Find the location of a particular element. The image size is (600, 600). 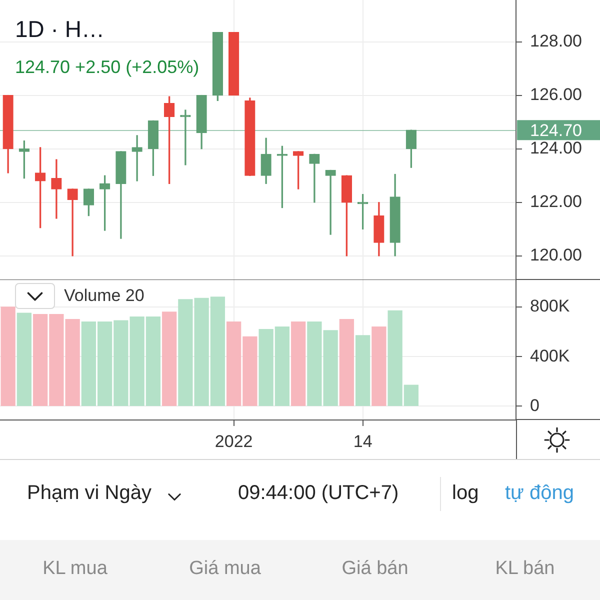

x-tick-label: 2022 is located at coordinates (233, 441).